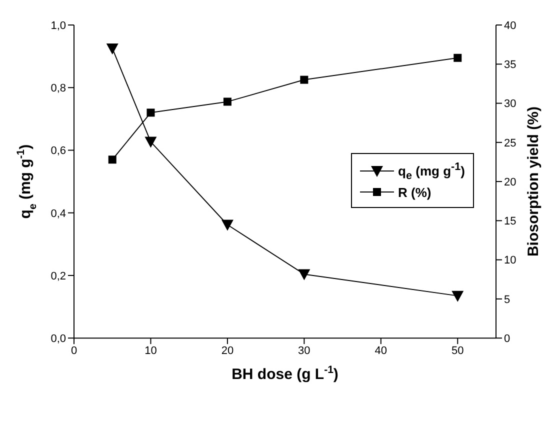 This screenshot has width=552, height=446. Describe the element at coordinates (510, 26) in the screenshot. I see `y2-tick-label: 40` at that location.